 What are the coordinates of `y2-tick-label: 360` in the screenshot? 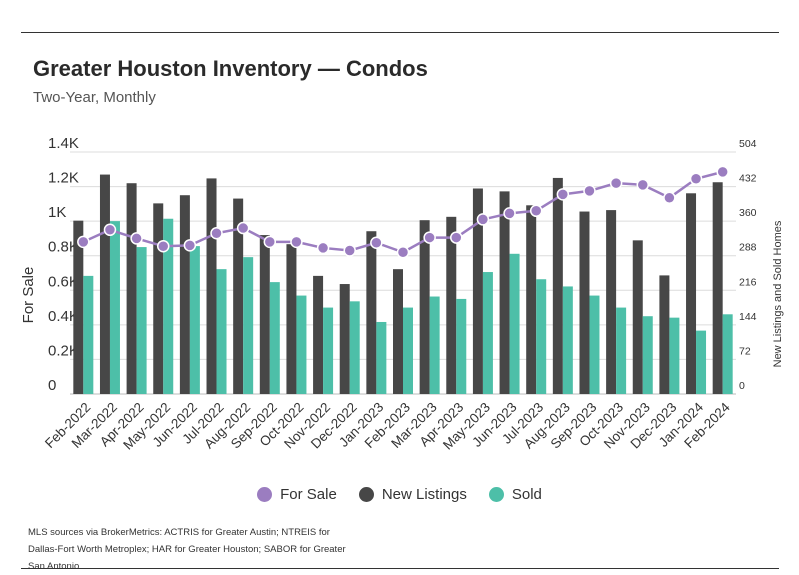 It's located at (748, 213).